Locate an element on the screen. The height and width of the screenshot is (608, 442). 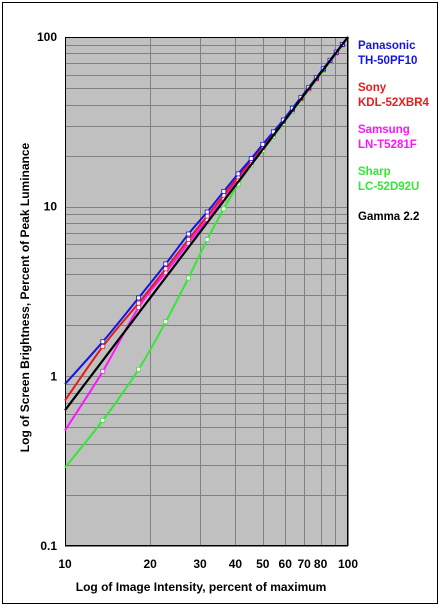
y-tick-label: 0.1 is located at coordinates (48, 546).